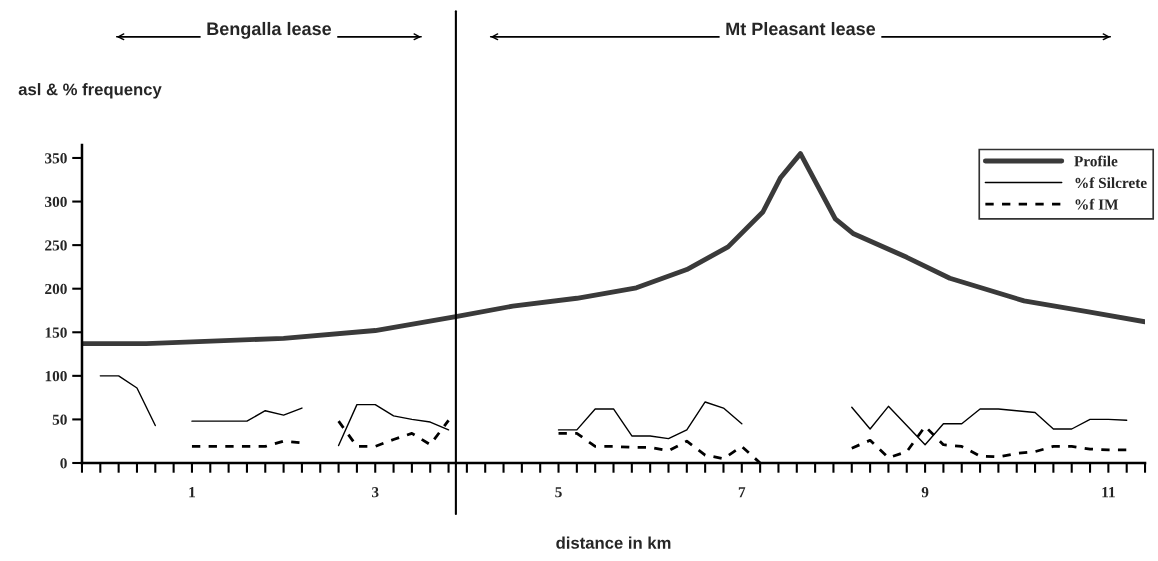 The height and width of the screenshot is (561, 1158). Describe the element at coordinates (59, 419) in the screenshot. I see `y-tick-label: 50` at that location.